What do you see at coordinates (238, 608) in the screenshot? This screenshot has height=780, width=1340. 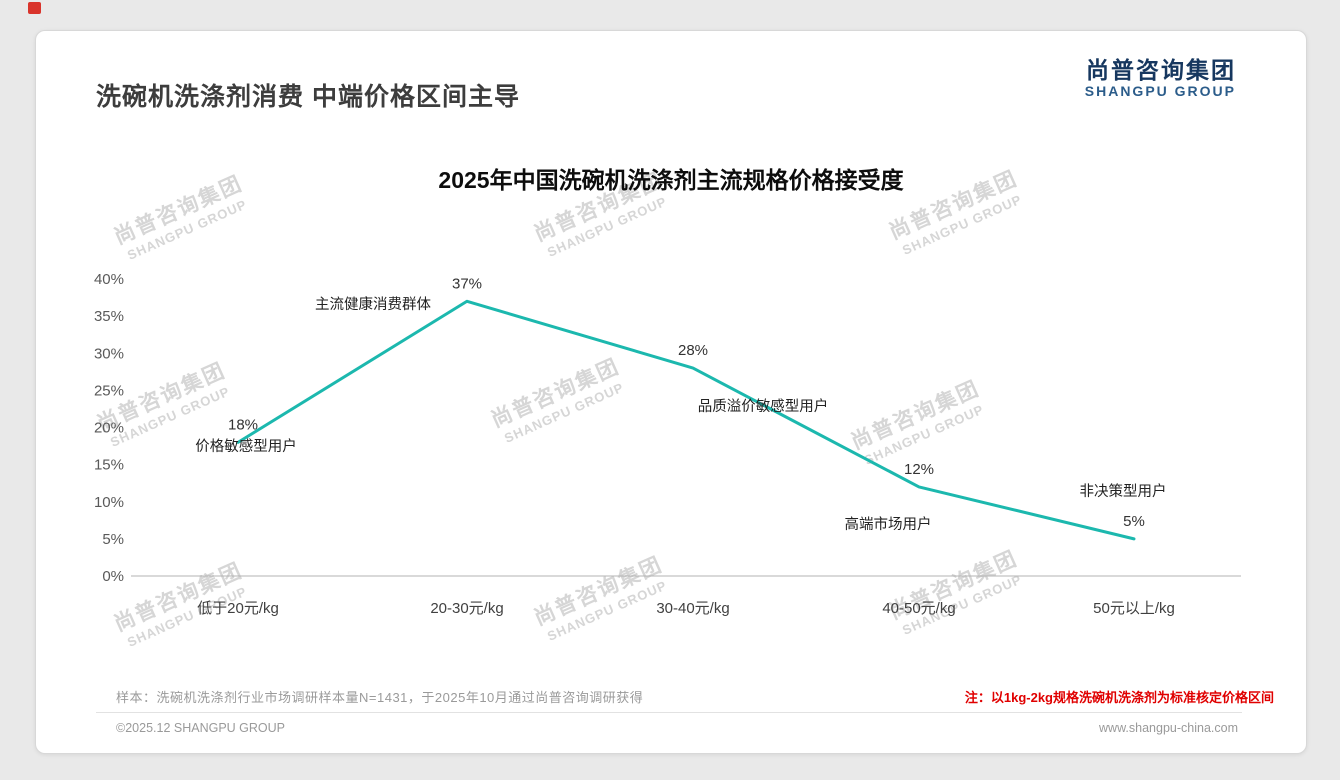 I see `x-category-label: 低于20元/kg` at bounding box center [238, 608].